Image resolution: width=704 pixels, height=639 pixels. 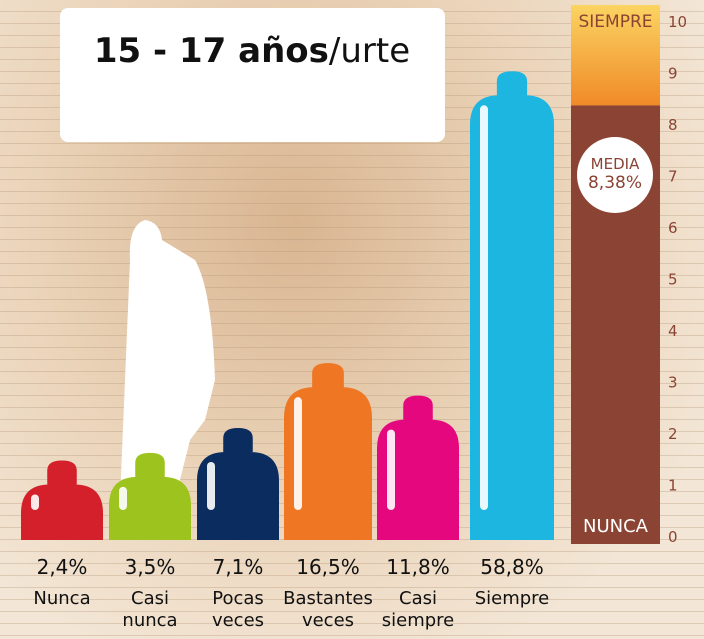 I want to click on value-label: 2,4%, so click(x=62, y=567).